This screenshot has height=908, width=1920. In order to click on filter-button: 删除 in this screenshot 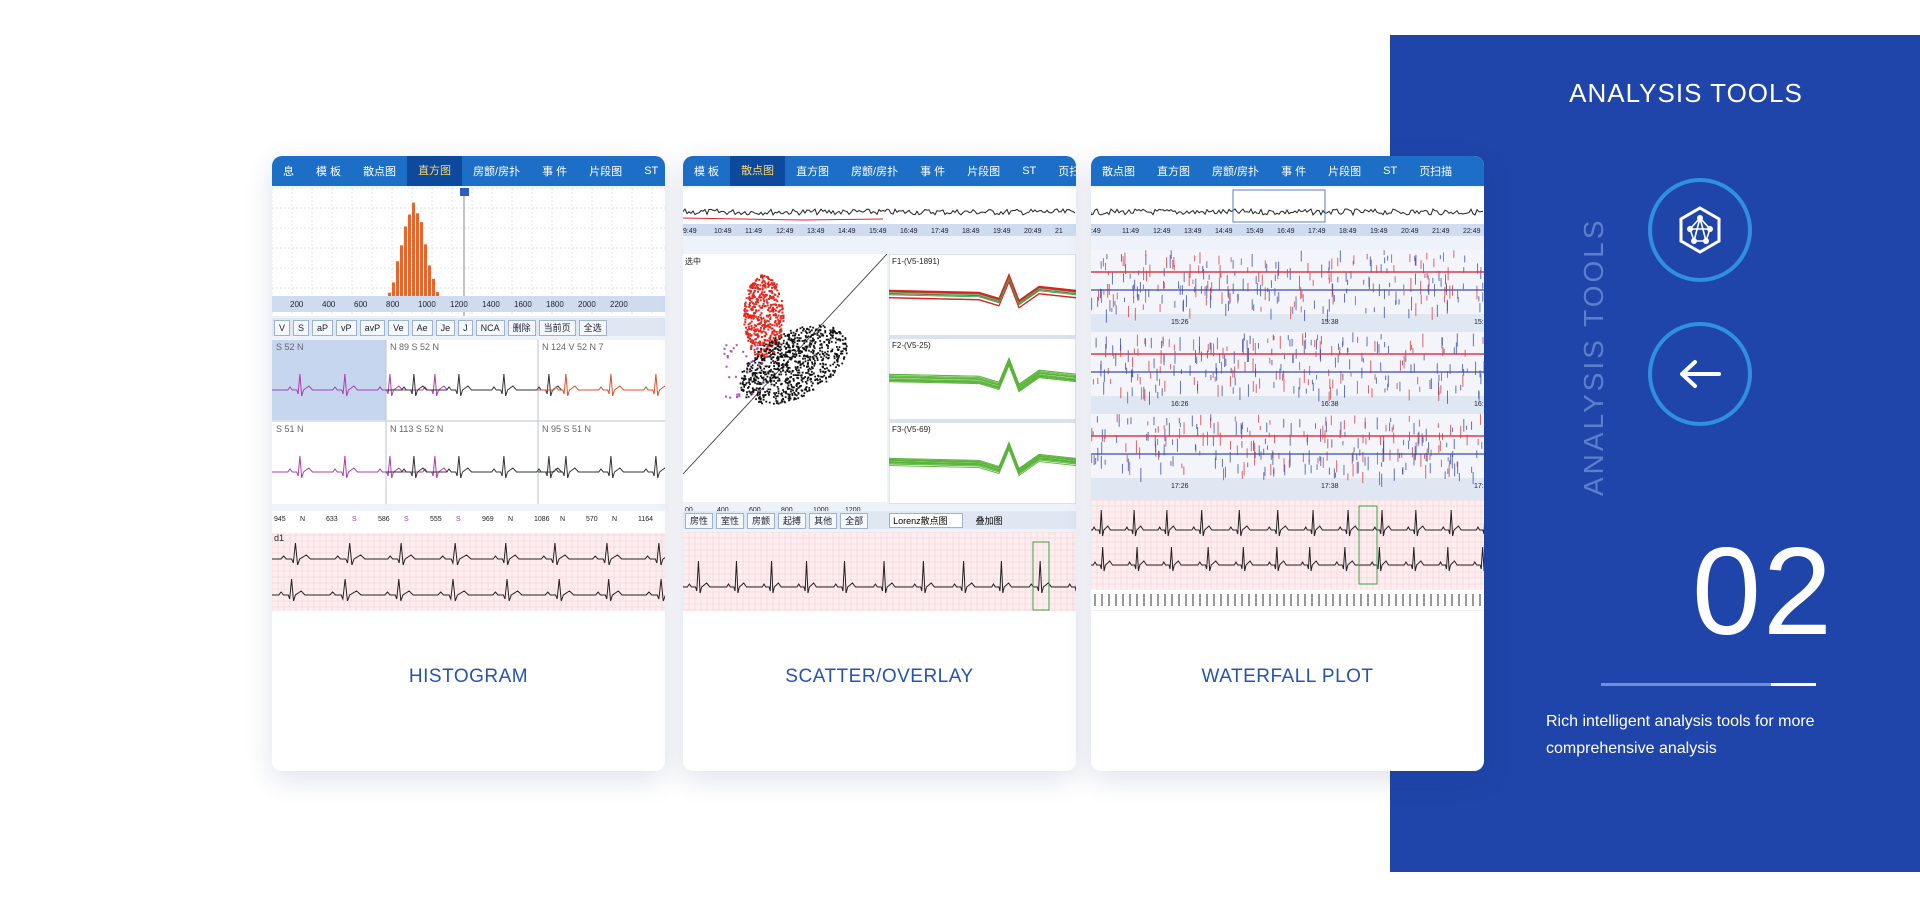, I will do `click(521, 328)`.